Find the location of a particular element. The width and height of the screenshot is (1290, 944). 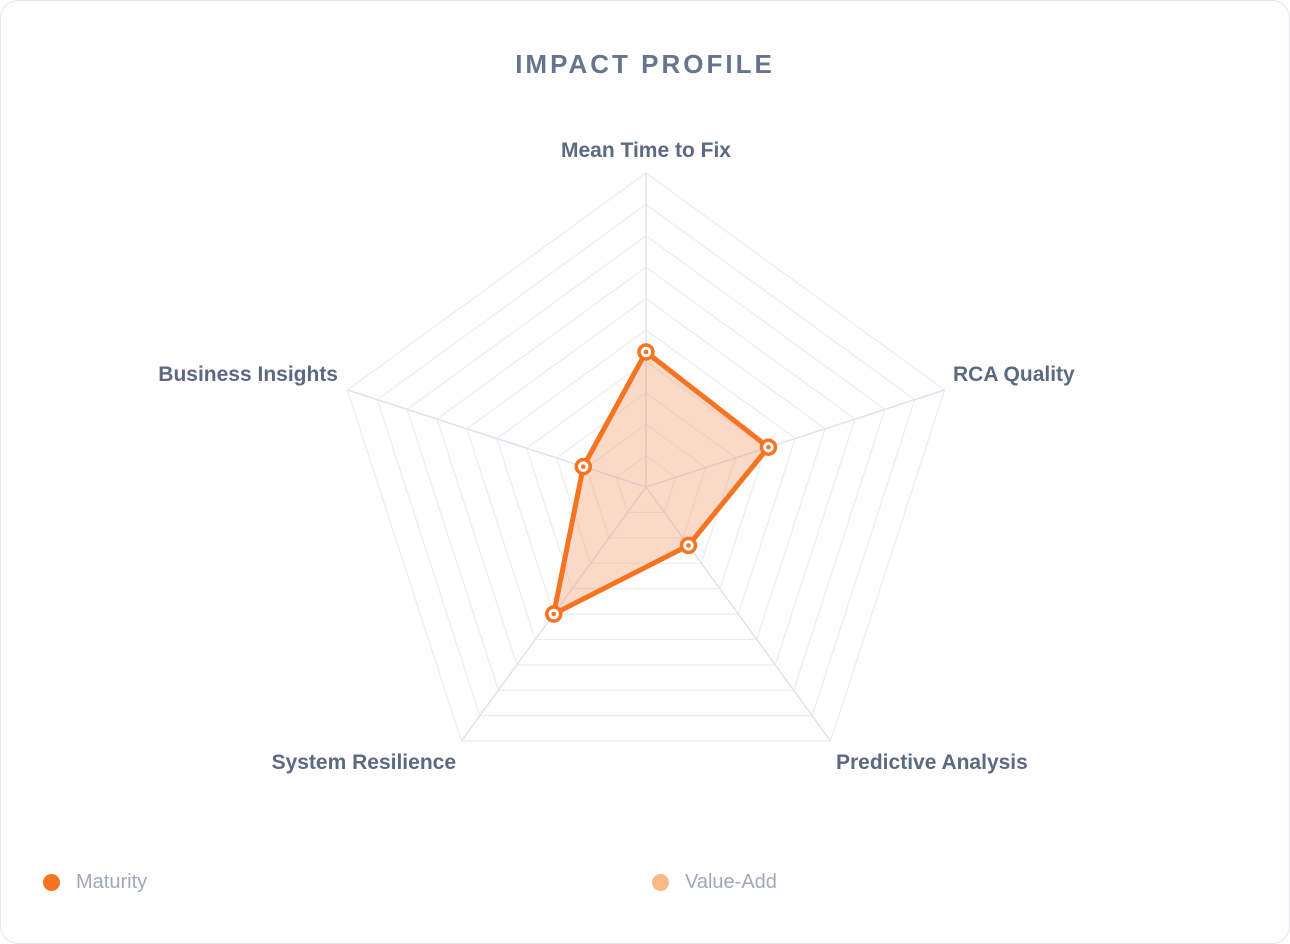

legend-swatch-value-add is located at coordinates (660, 882).